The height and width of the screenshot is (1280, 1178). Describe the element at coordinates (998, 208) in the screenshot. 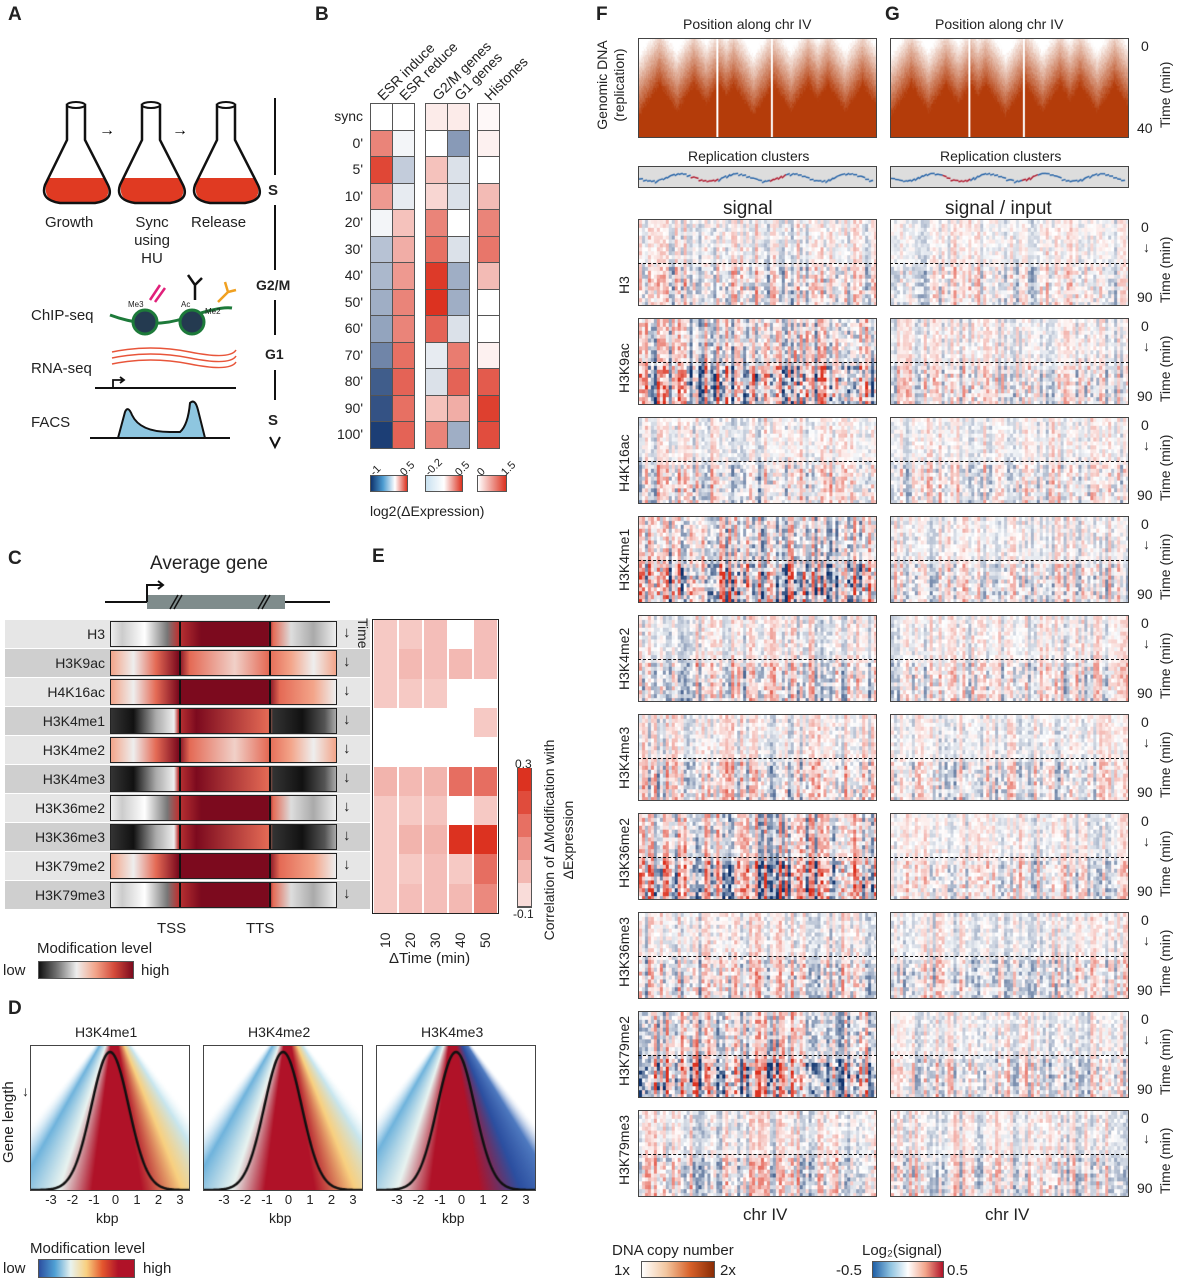

I see `column-title: signal / input` at that location.